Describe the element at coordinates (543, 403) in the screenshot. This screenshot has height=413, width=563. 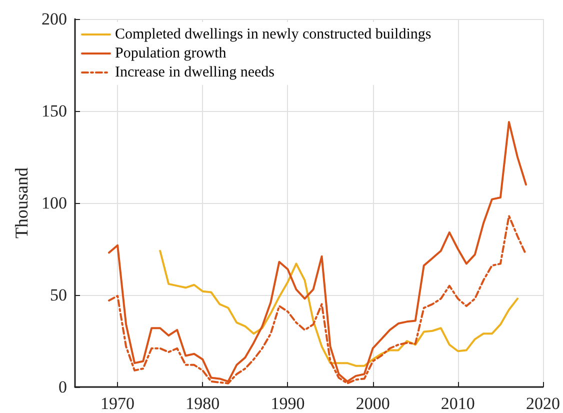
I see `x-tick-label: 2020` at that location.